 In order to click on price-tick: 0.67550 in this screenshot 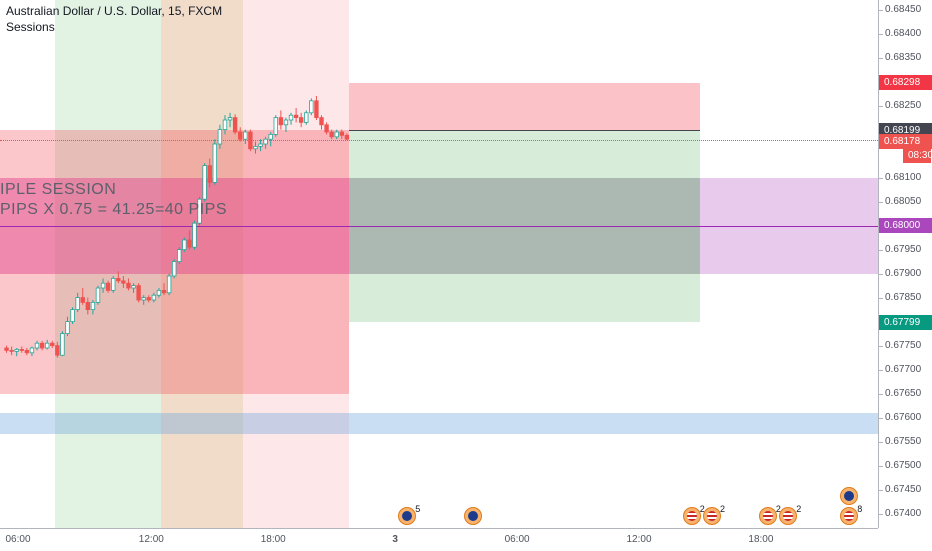, I will do `click(903, 441)`.